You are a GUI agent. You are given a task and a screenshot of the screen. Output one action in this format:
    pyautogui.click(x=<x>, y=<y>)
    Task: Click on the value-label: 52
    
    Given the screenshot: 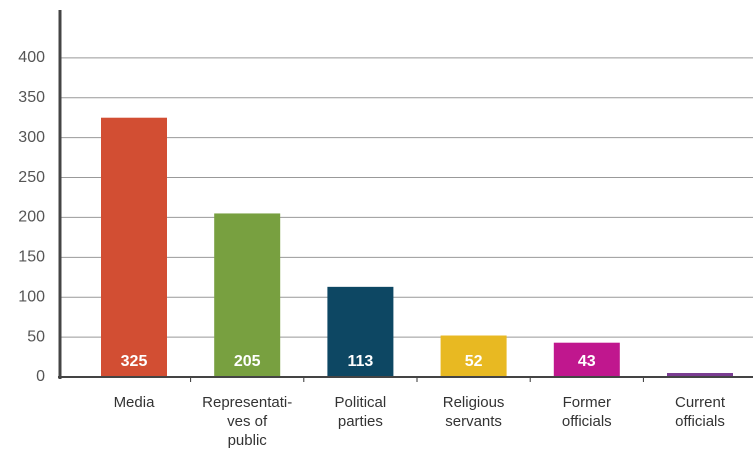 What is the action you would take?
    pyautogui.click(x=474, y=361)
    